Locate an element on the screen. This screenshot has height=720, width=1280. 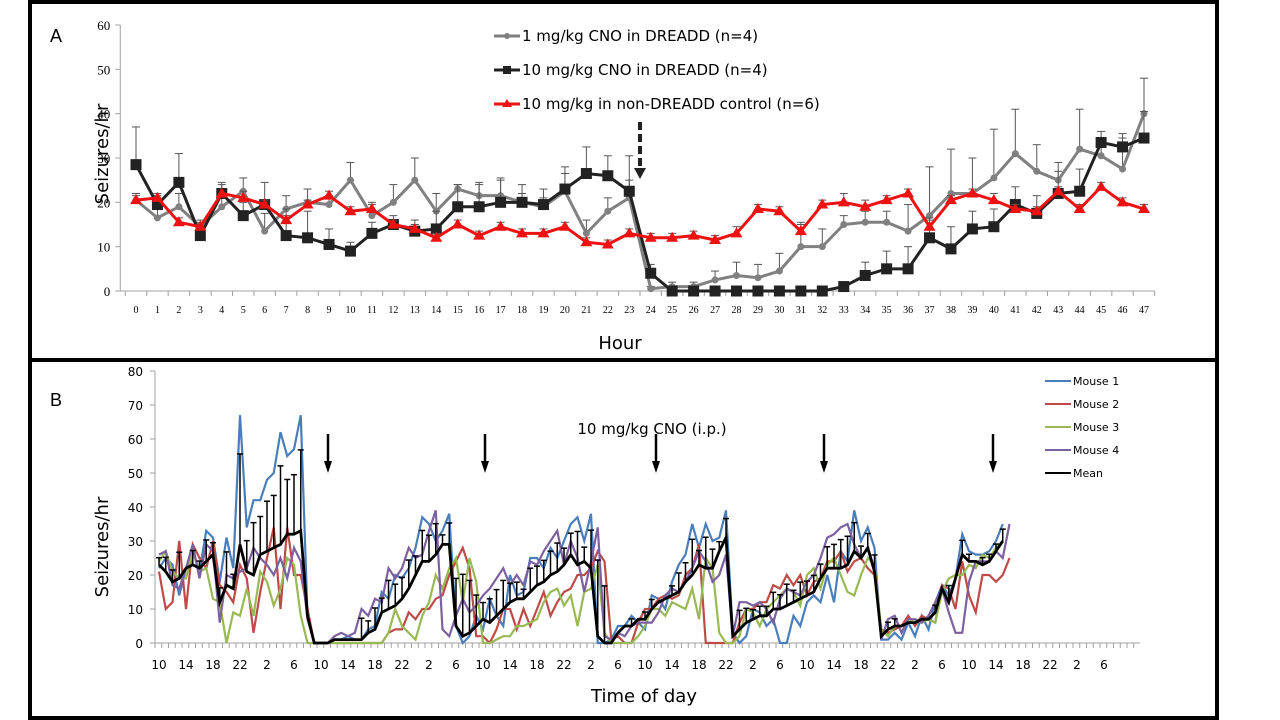
x-tick-label-a: 39 is located at coordinates (972, 310).